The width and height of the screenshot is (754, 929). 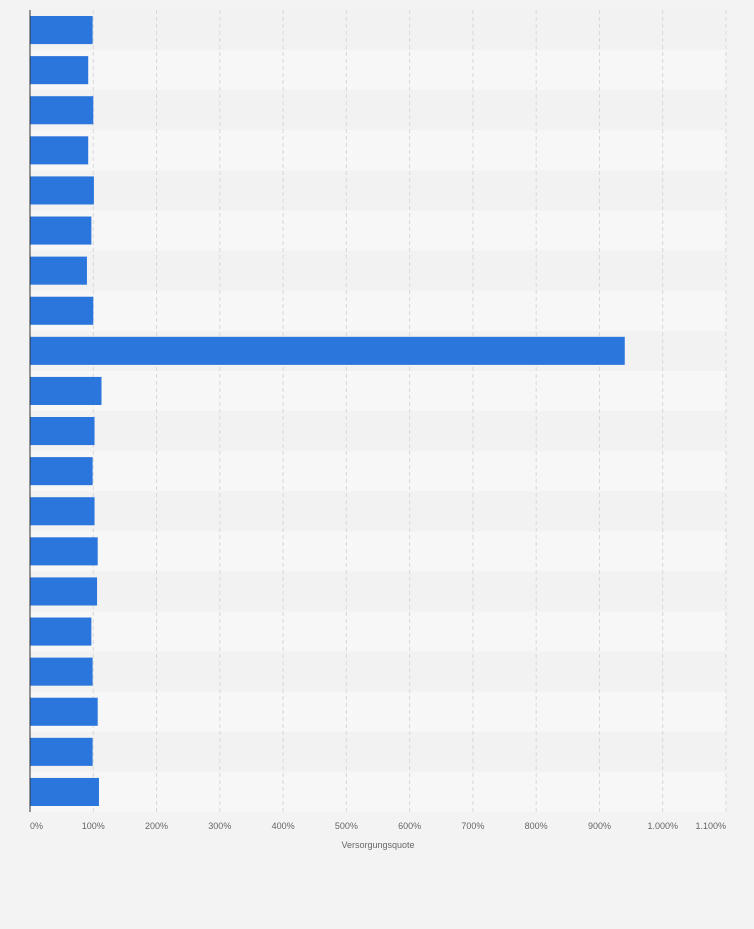 What do you see at coordinates (93, 826) in the screenshot?
I see `x-tick-label: 100%` at bounding box center [93, 826].